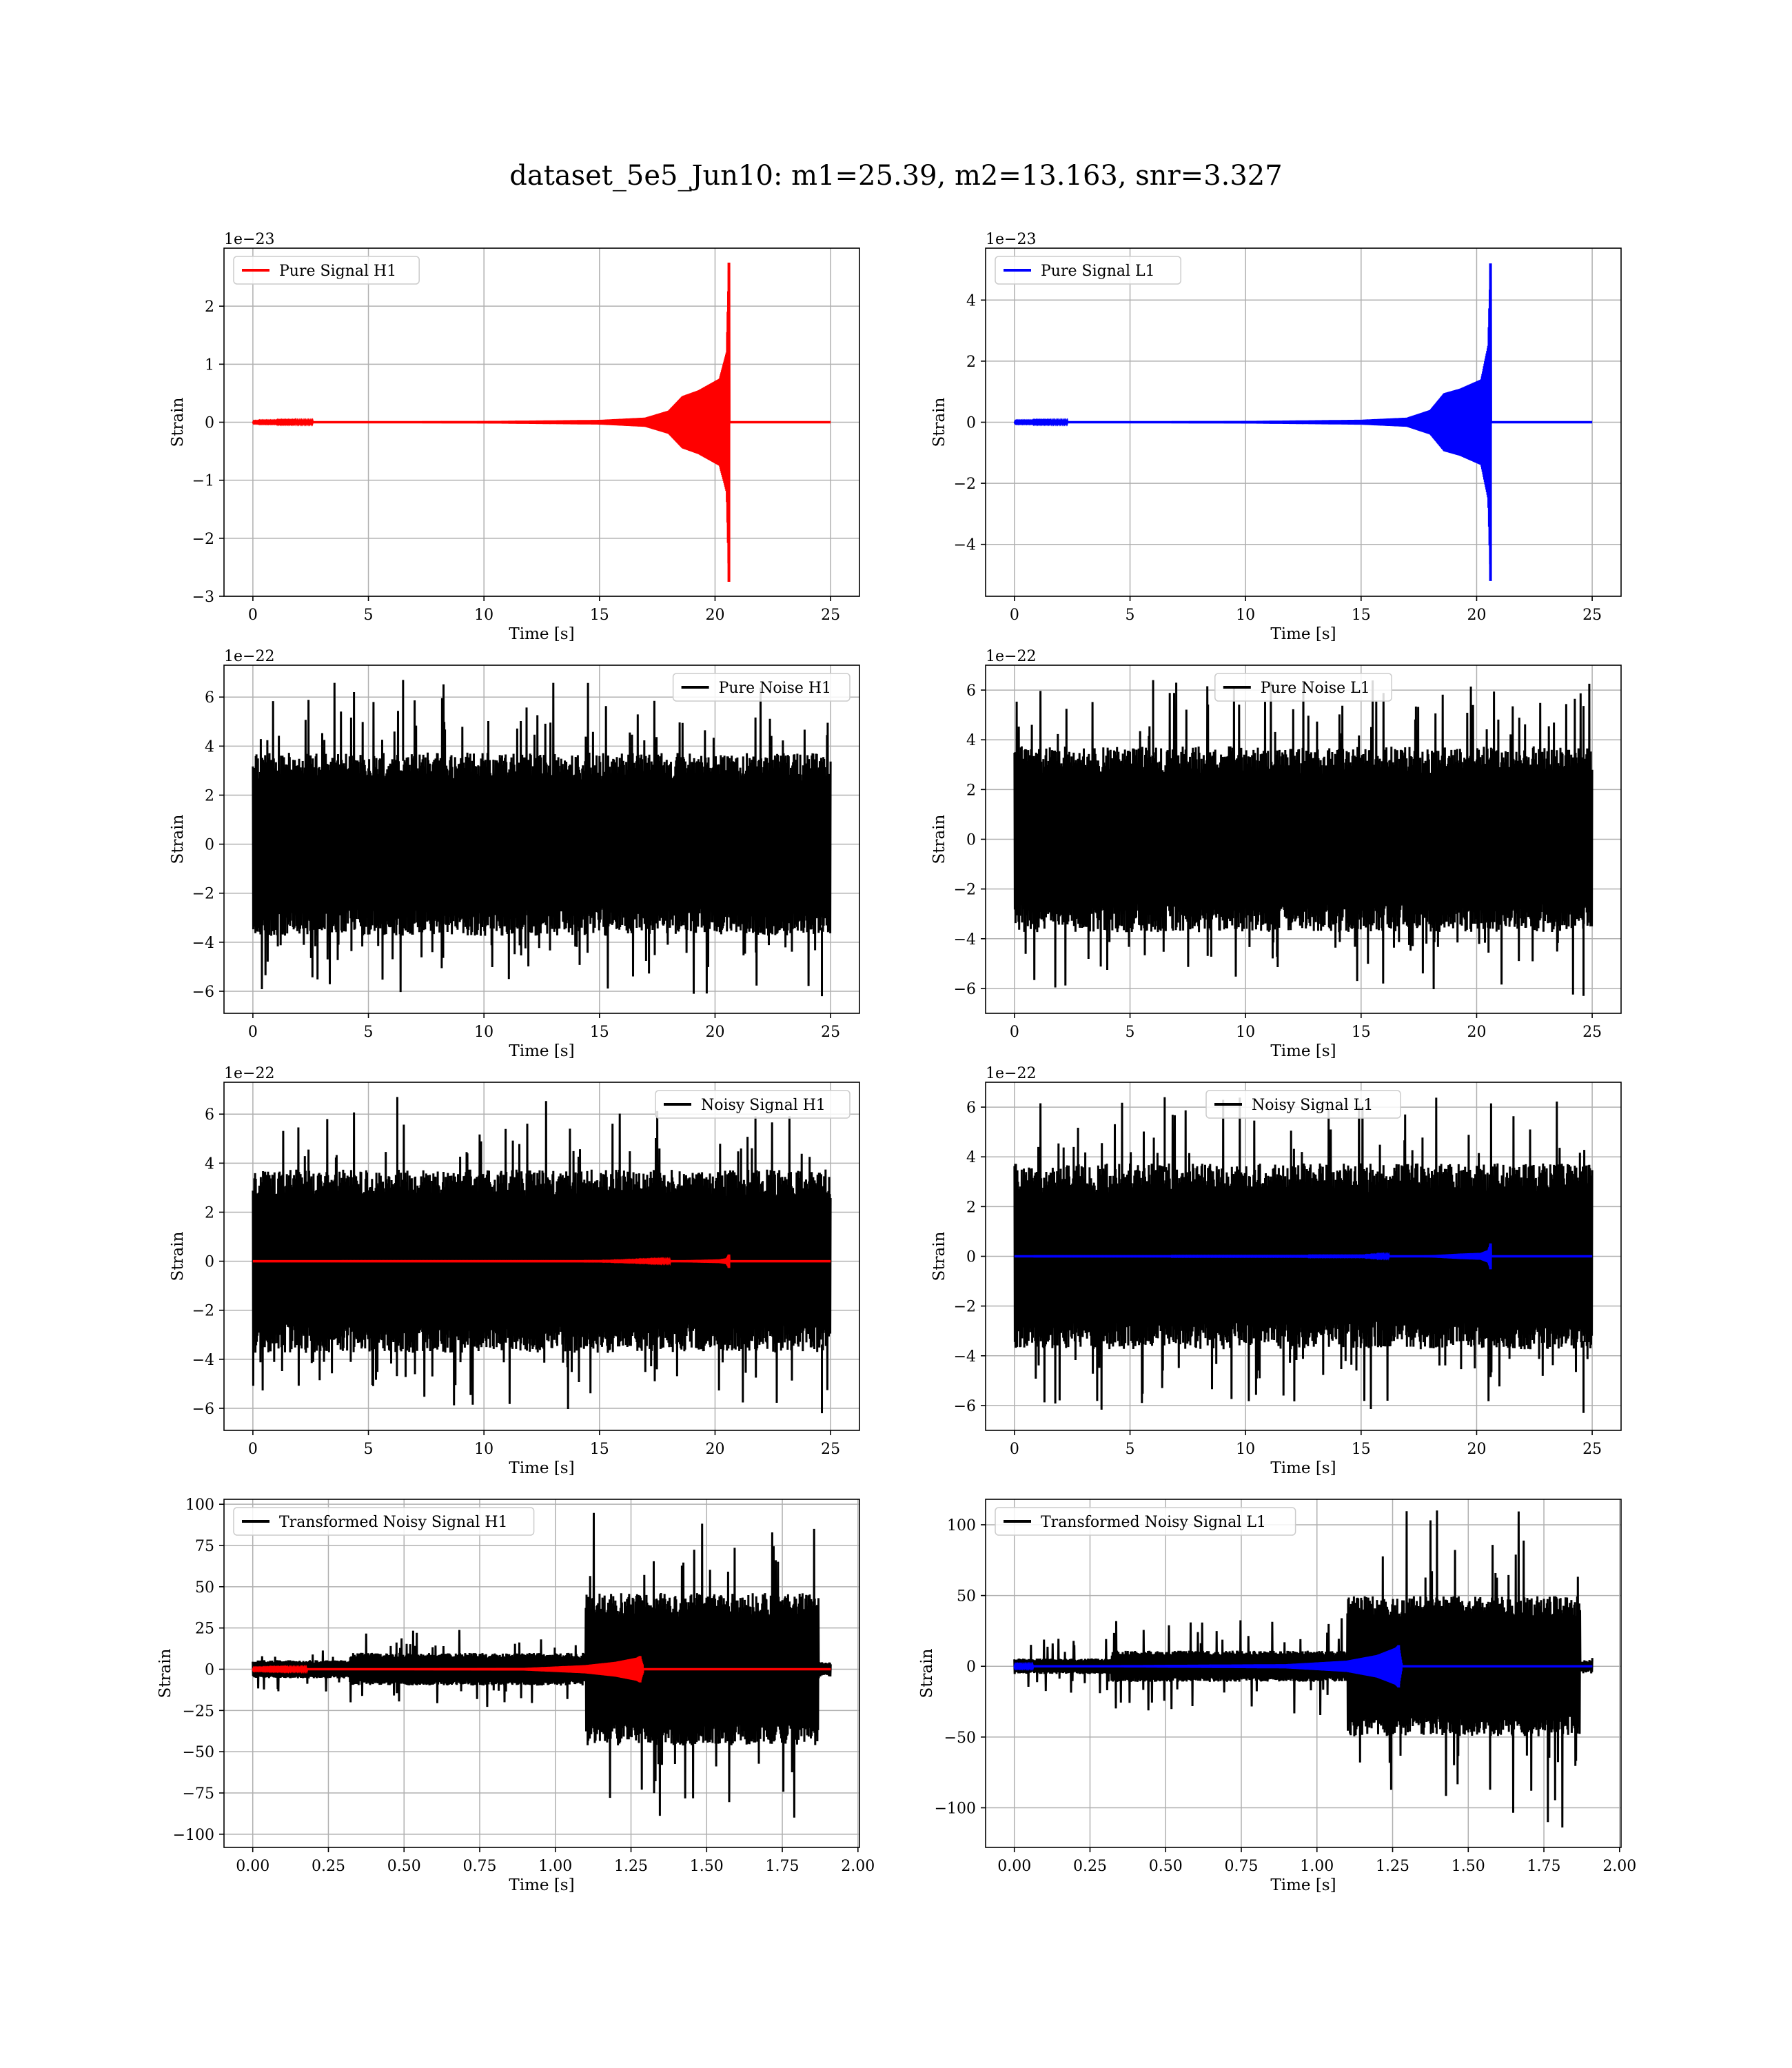 This screenshot has height=2068, width=1792. What do you see at coordinates (1090, 1867) in the screenshot?
I see `x-tick-label: 0.25` at bounding box center [1090, 1867].